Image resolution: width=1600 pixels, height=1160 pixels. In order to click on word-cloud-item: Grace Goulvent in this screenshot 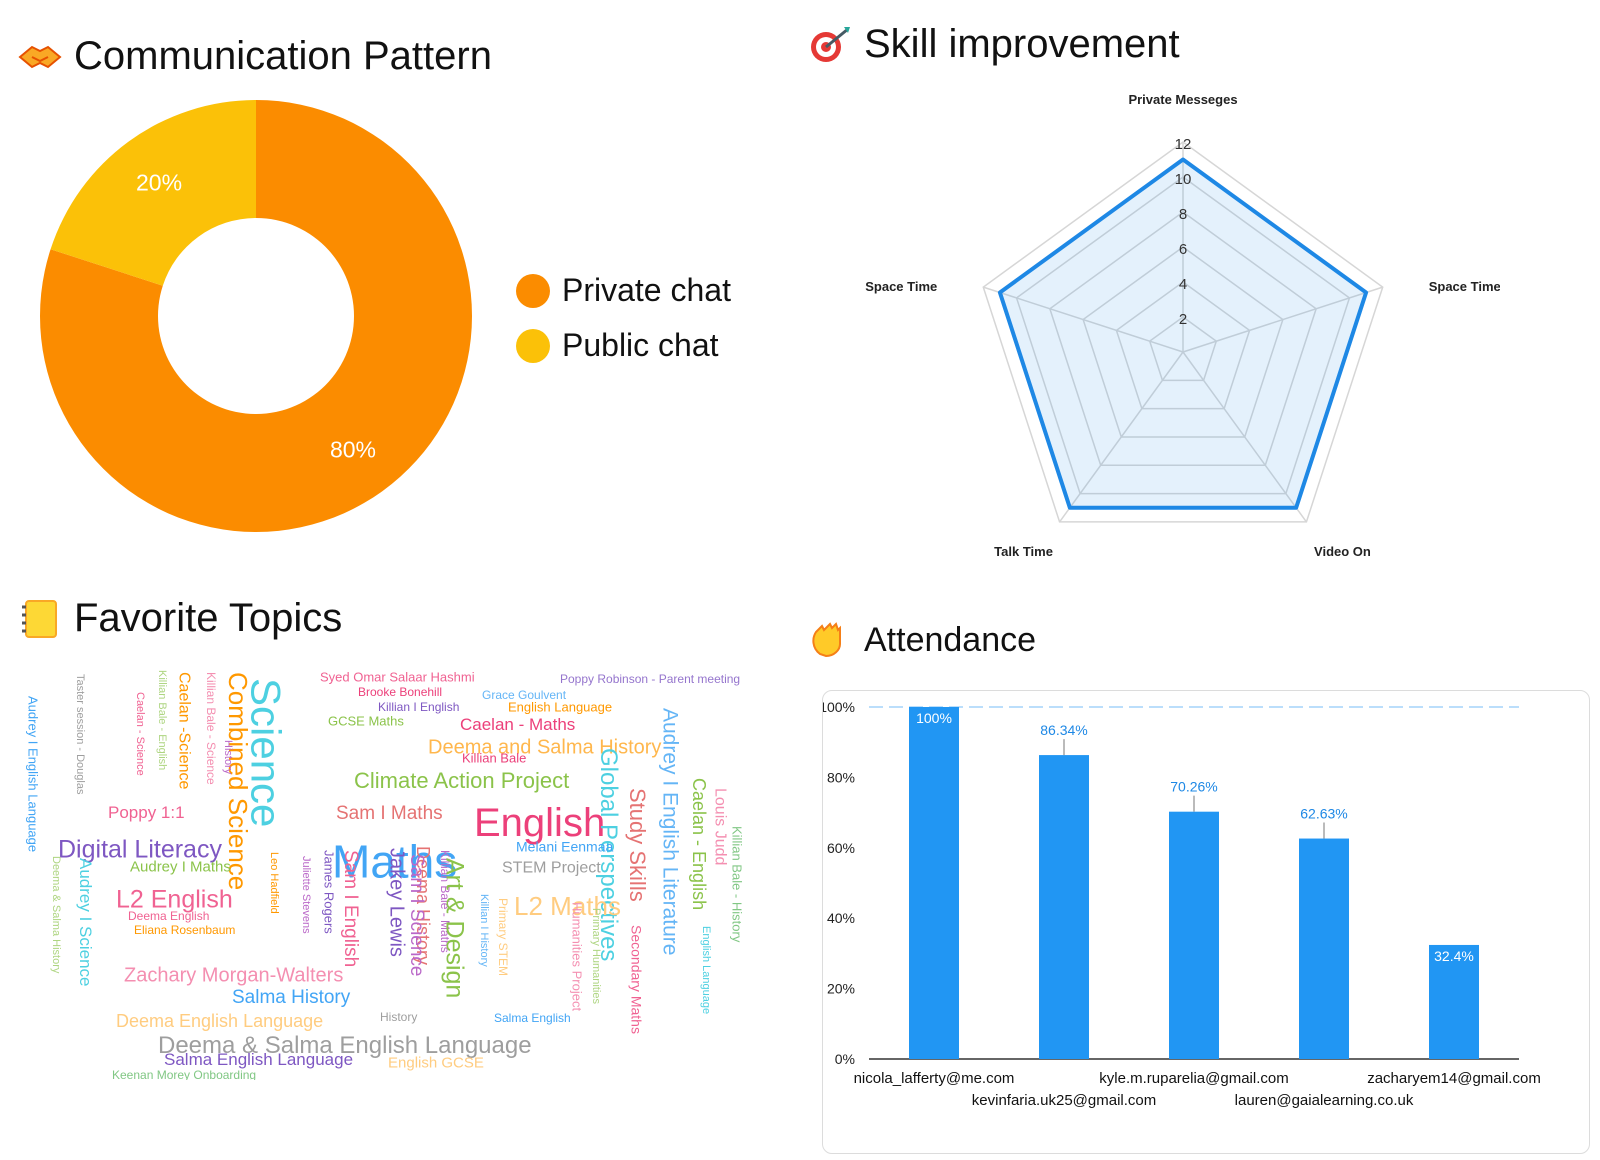, I will do `click(524, 695)`.